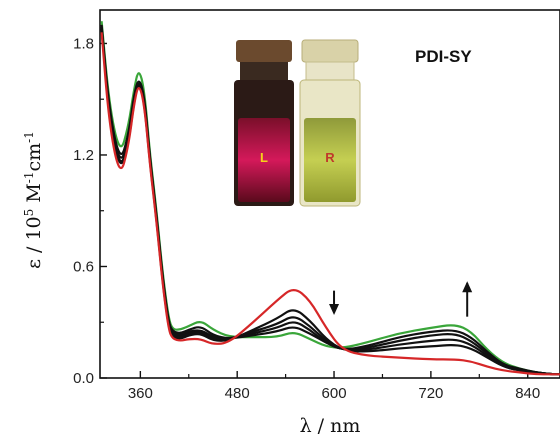 This screenshot has width=560, height=437. I want to click on x-tick-label: 840, so click(527, 393).